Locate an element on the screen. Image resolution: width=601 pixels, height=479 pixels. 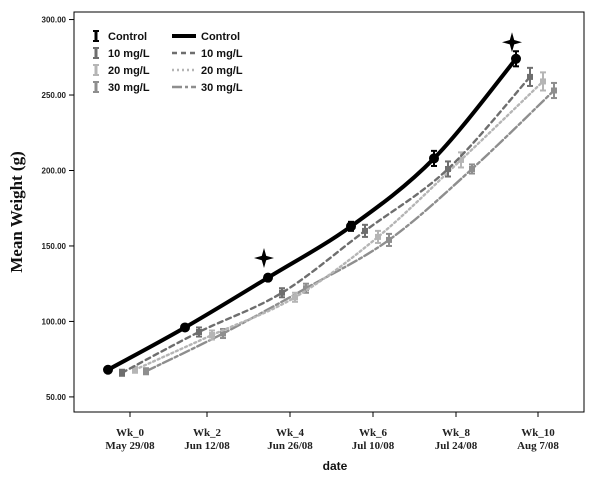
x-tick-label-week: Wk_8 is located at coordinates (456, 433).